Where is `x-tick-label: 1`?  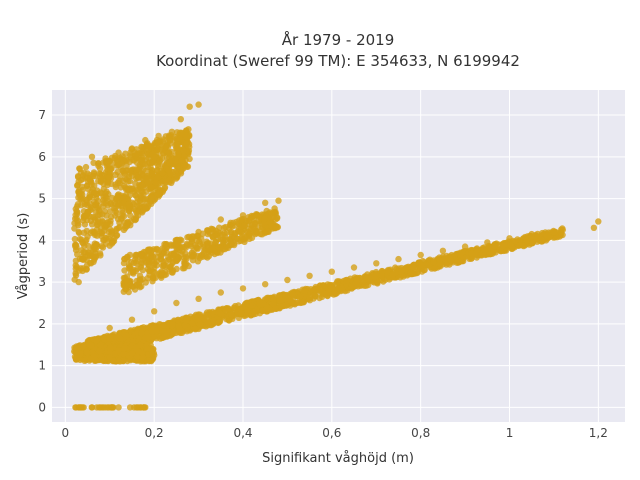
x-tick-label: 1 is located at coordinates (510, 433).